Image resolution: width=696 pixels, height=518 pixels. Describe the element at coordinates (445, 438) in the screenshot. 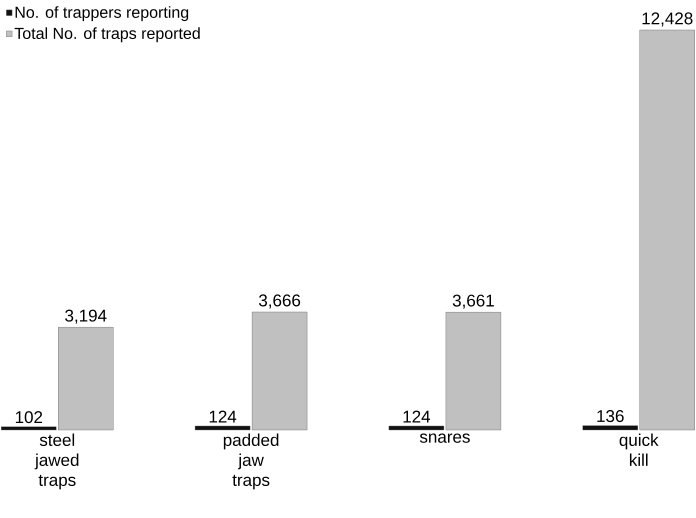

I see `x-tick-label: snares` at that location.